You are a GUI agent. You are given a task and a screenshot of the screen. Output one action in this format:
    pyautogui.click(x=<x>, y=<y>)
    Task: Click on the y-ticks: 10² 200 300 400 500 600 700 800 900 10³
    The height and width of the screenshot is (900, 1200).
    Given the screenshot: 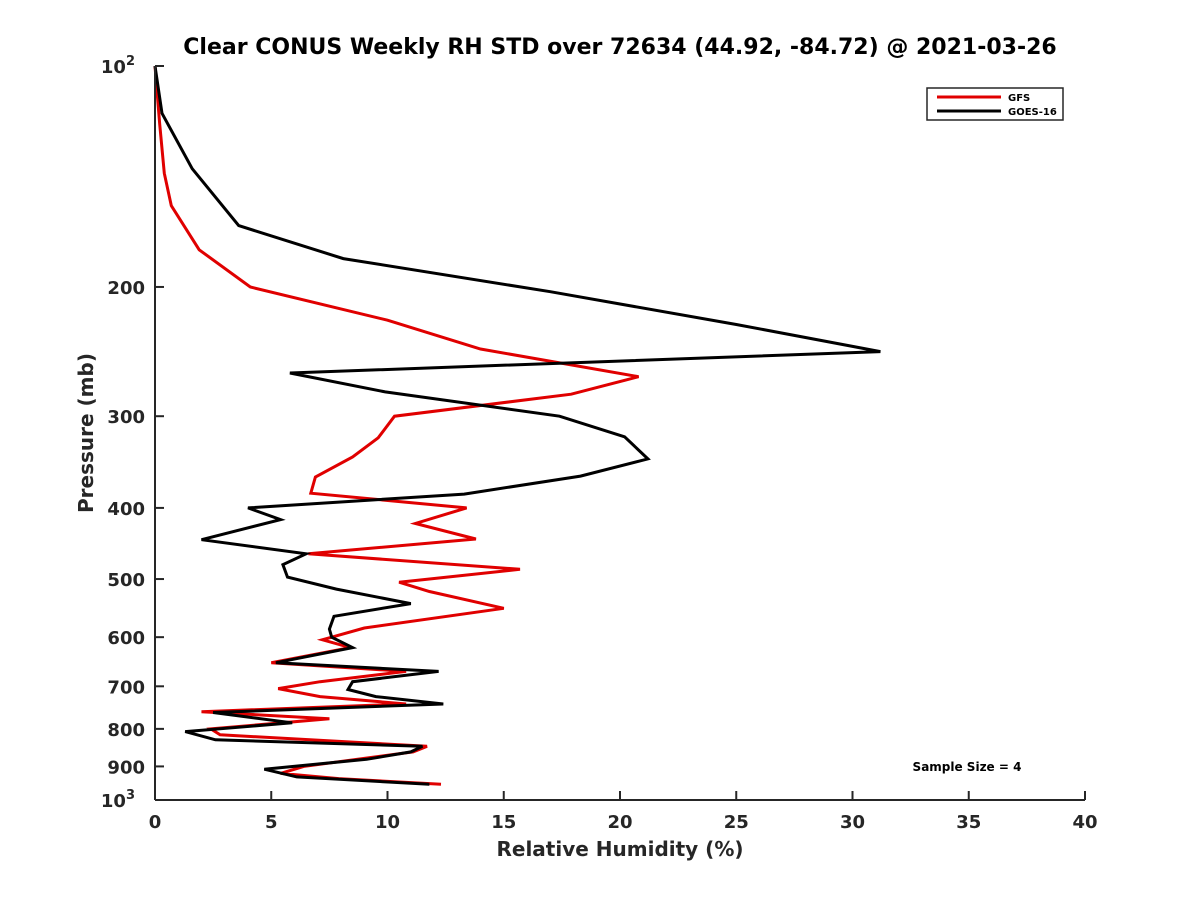 What is the action you would take?
    pyautogui.click(x=132, y=433)
    